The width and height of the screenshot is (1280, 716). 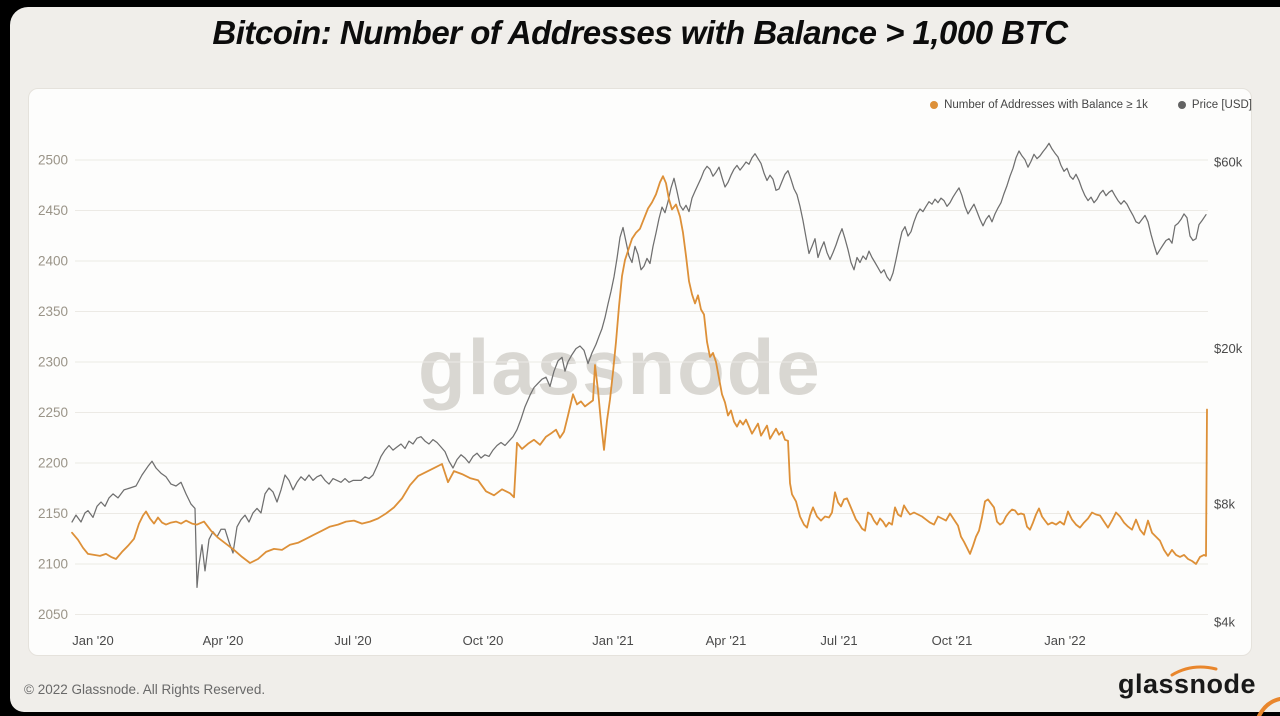 I want to click on legend-item-price: Price [USD], so click(x=1214, y=105).